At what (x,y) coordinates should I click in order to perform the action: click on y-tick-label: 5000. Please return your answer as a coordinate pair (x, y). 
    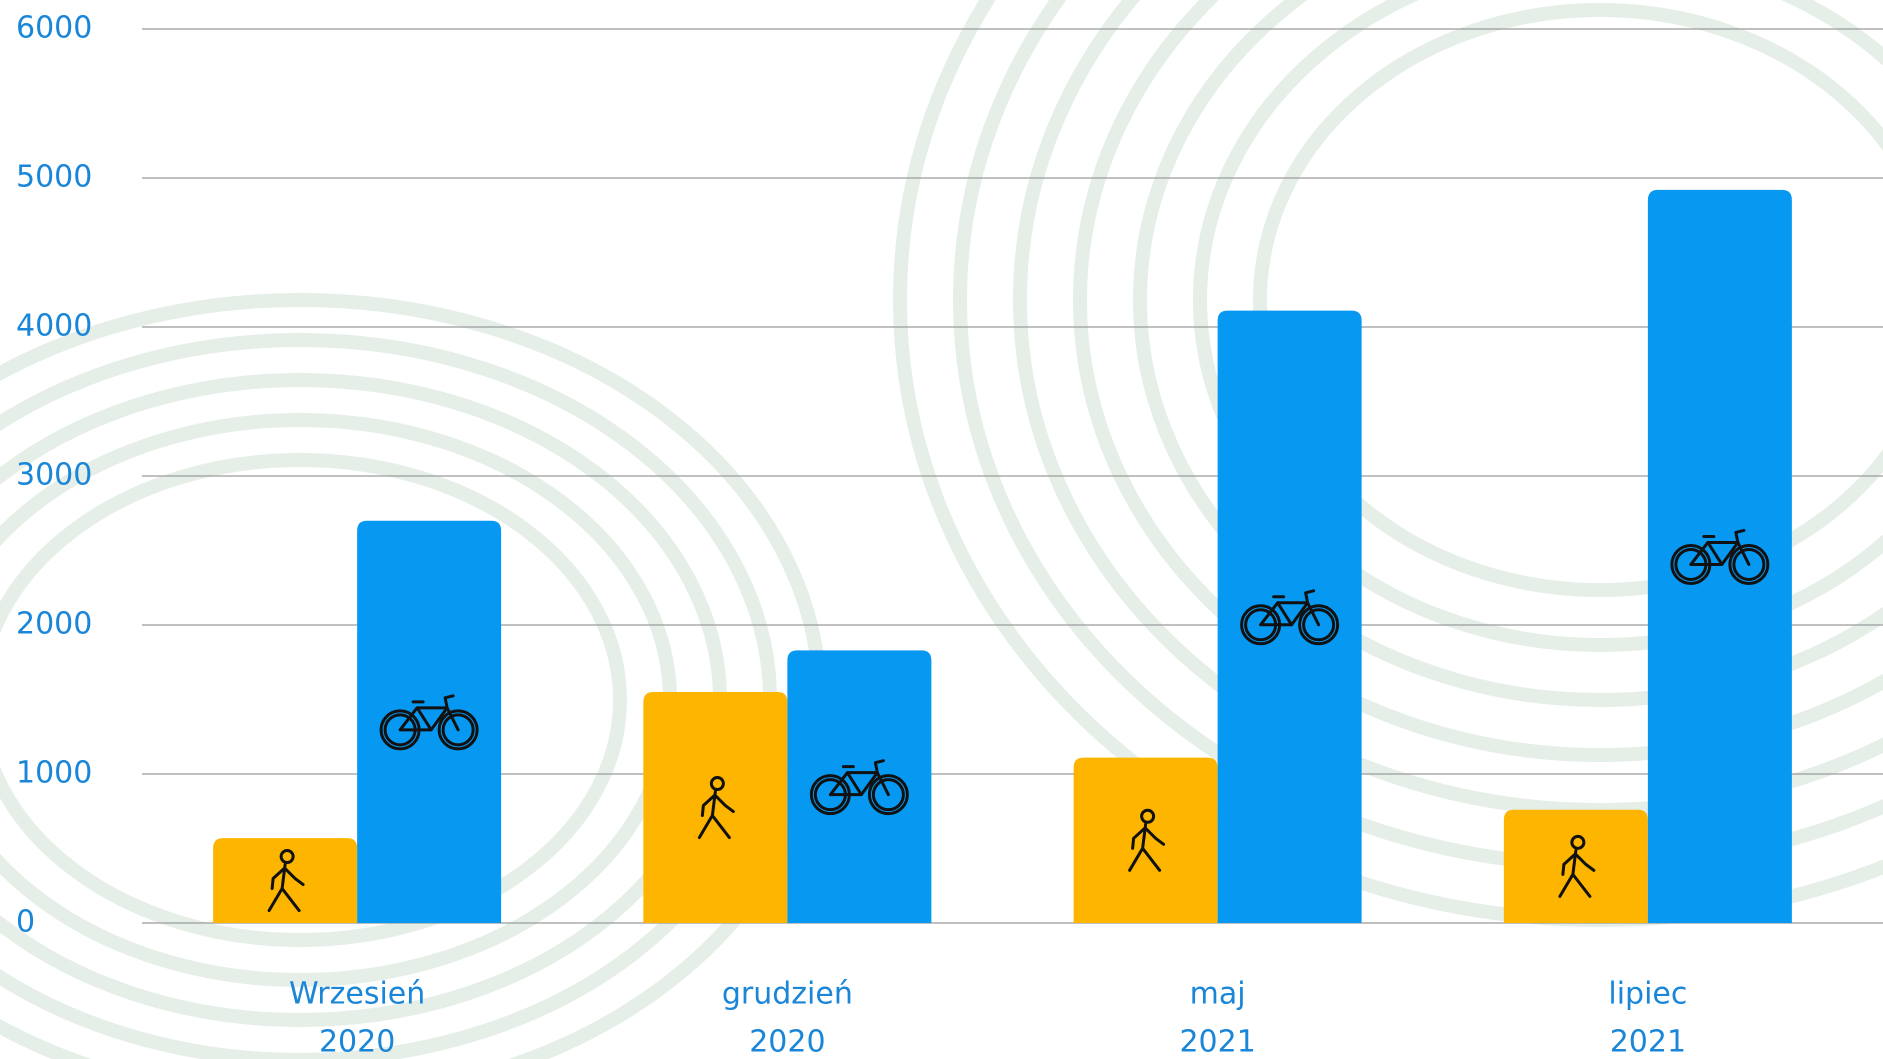
    Looking at the image, I should click on (54, 177).